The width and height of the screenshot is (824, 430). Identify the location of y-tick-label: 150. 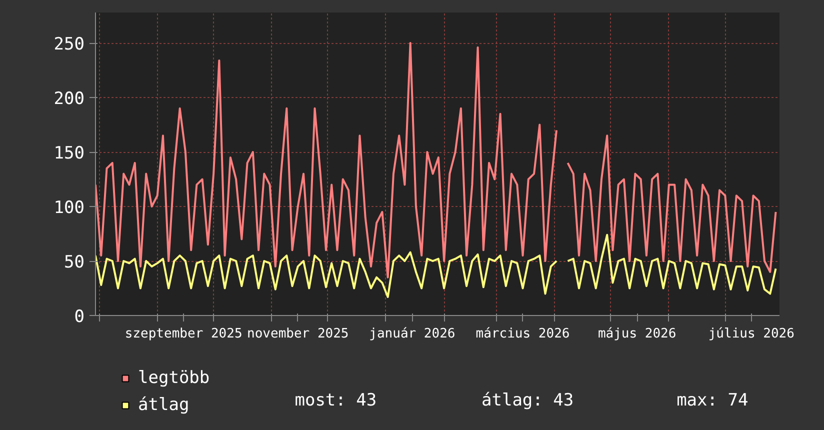
(69, 154).